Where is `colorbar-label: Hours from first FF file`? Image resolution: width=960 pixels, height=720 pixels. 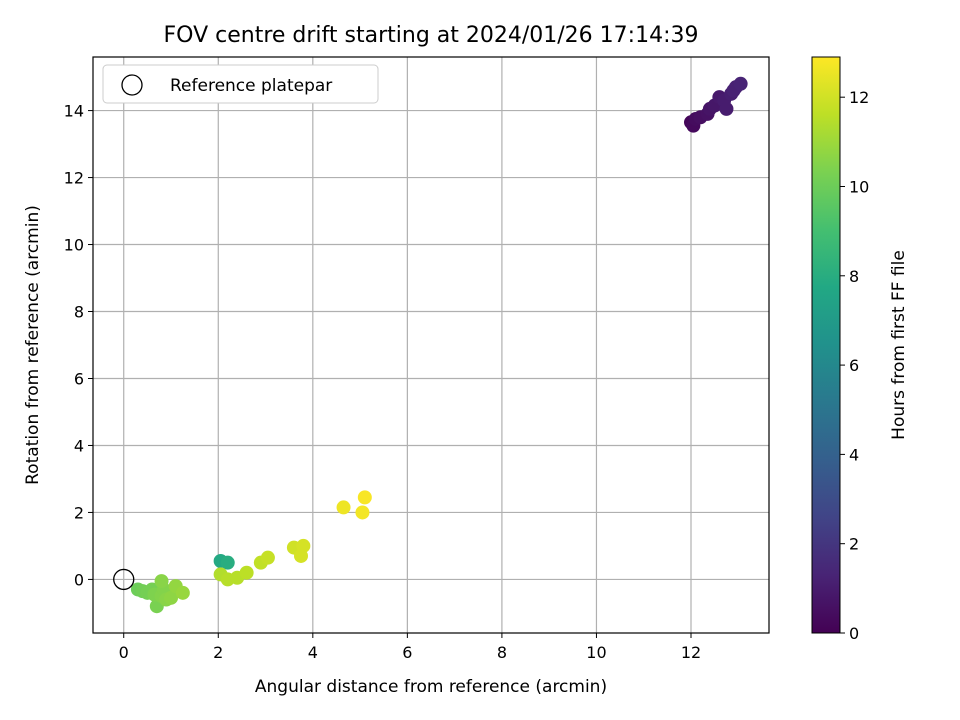 colorbar-label: Hours from first FF file is located at coordinates (899, 345).